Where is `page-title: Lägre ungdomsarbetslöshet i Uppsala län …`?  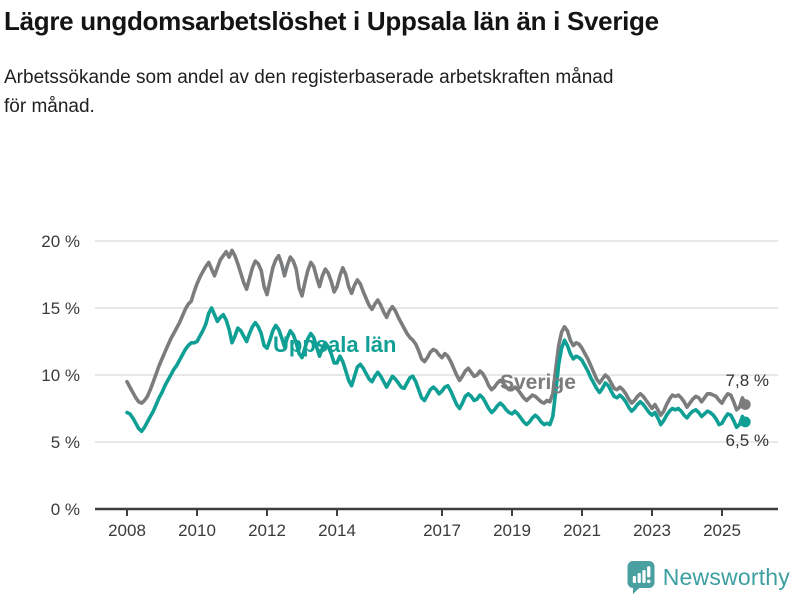 page-title: Lägre ungdomsarbetslöshet i Uppsala län … is located at coordinates (331, 21).